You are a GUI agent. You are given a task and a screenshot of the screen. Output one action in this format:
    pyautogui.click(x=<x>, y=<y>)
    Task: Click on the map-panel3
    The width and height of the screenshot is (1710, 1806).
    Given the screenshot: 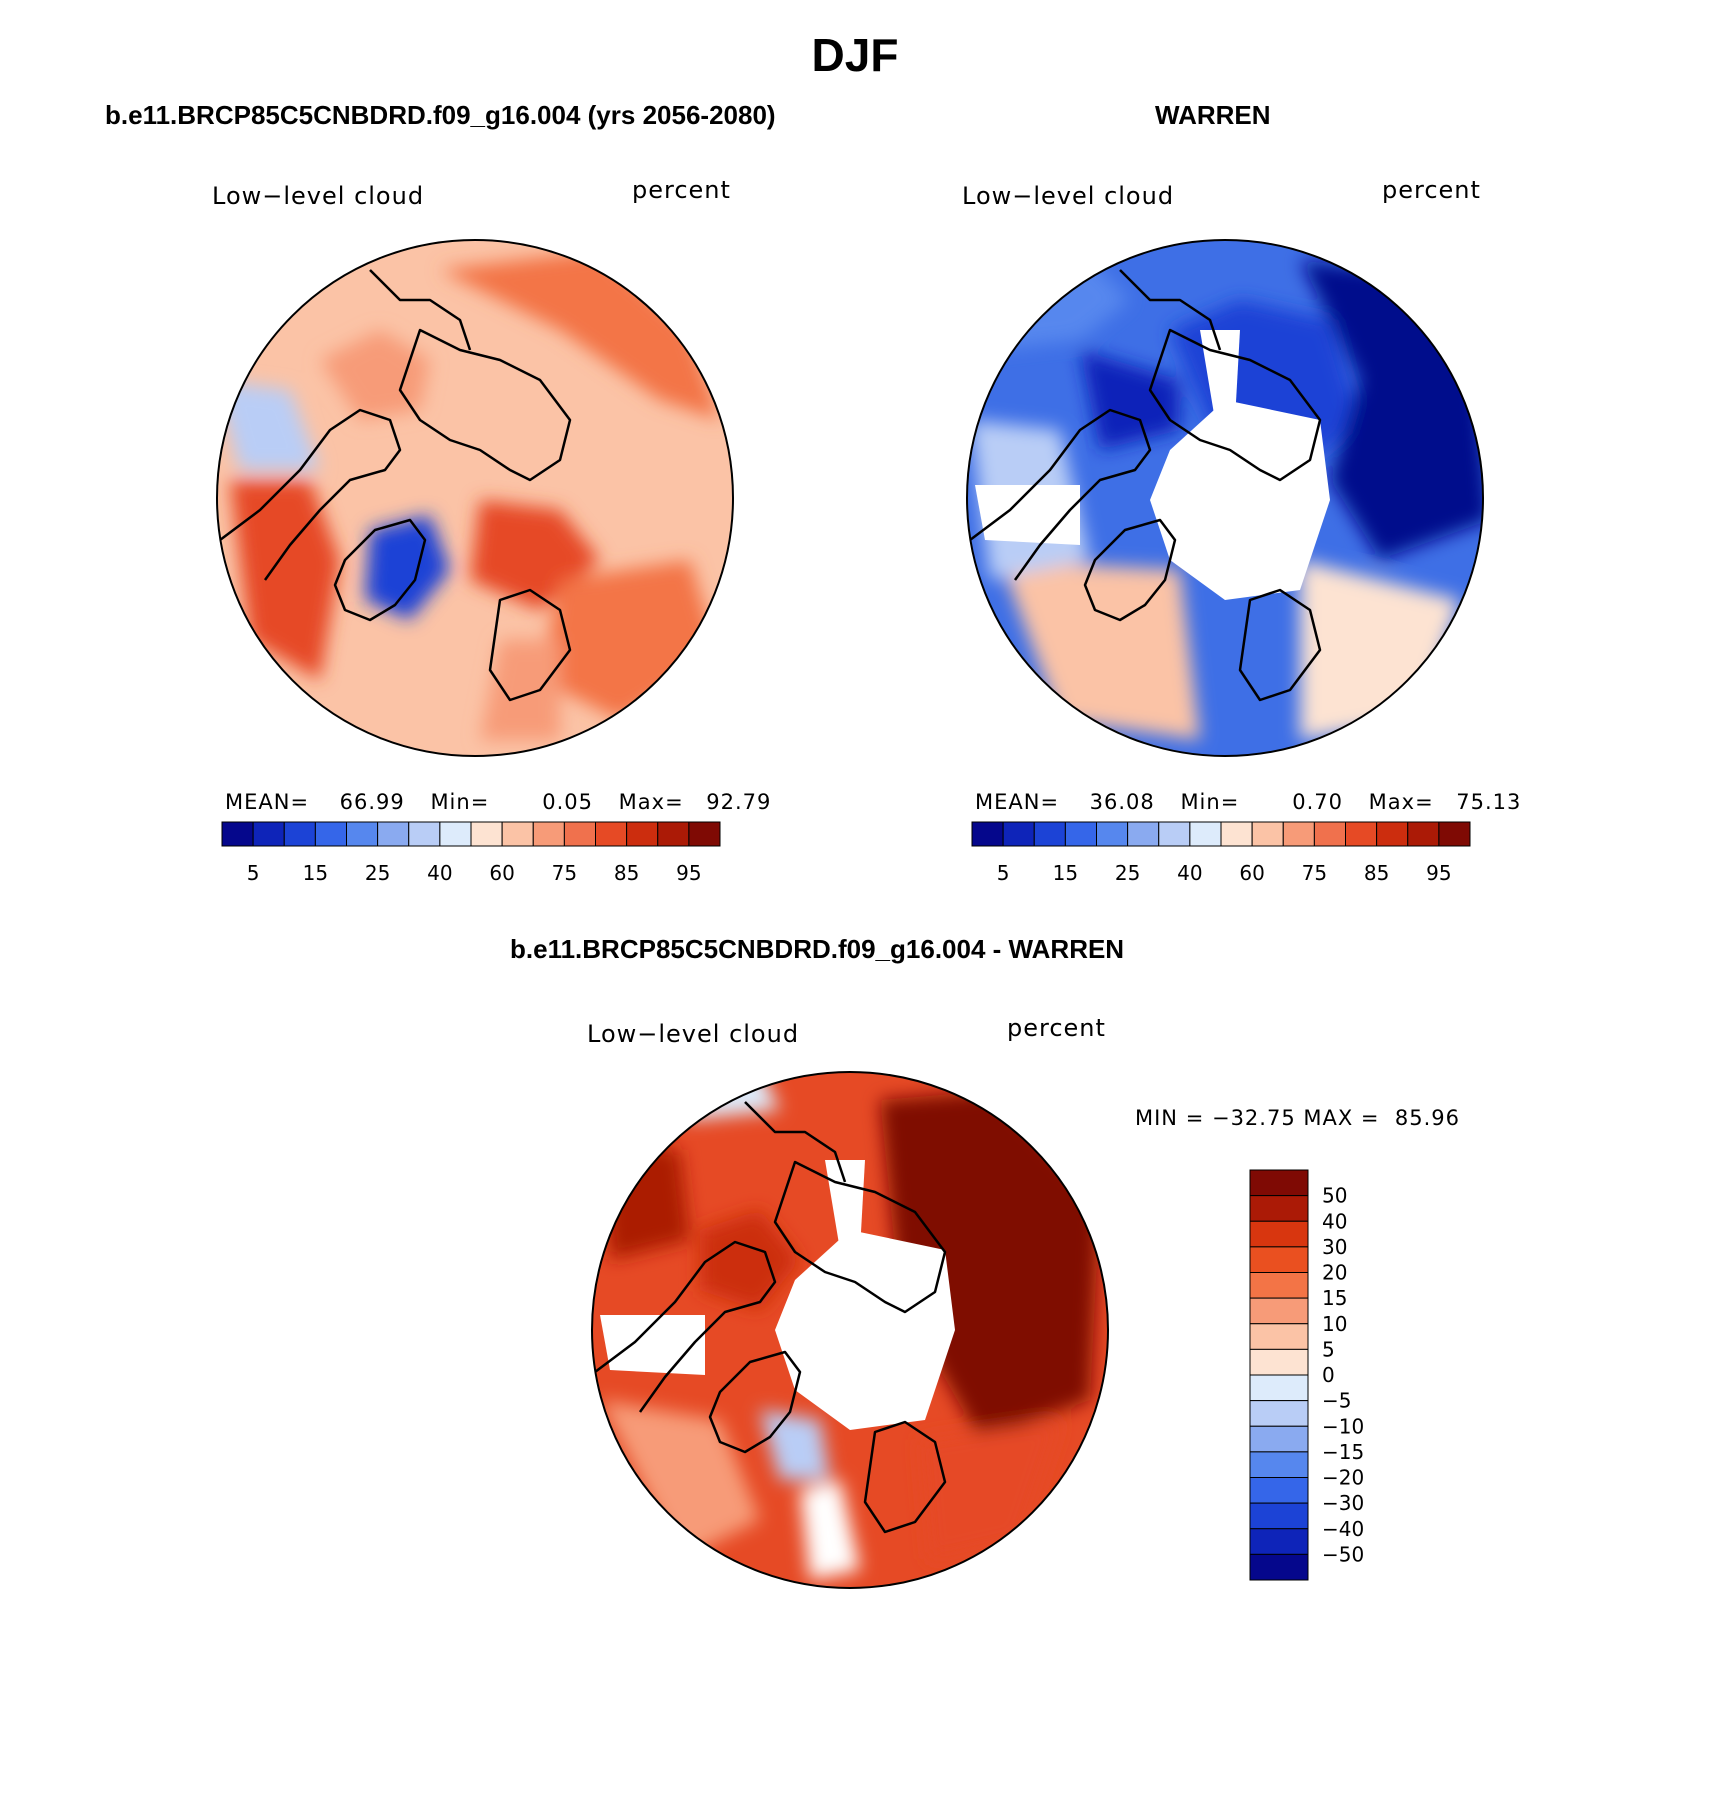 What is the action you would take?
    pyautogui.click(x=850, y=1330)
    